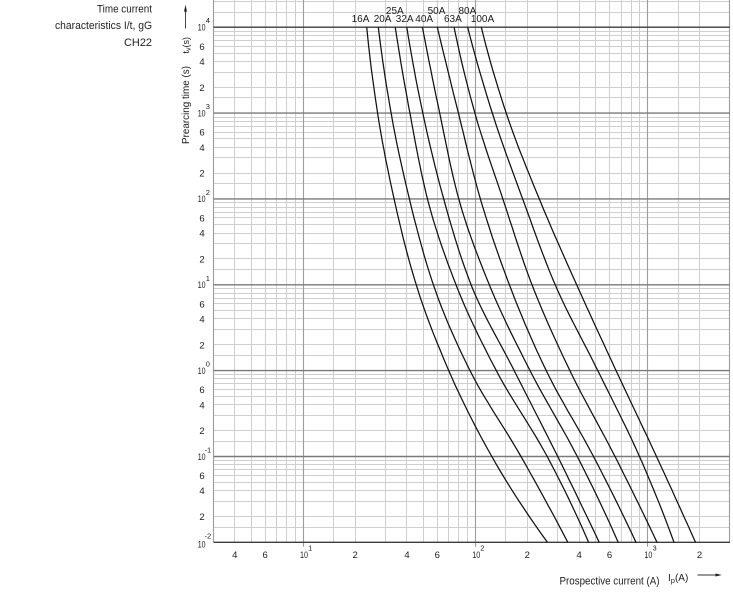 The height and width of the screenshot is (605, 733). I want to click on svg-text: 32A, so click(405, 19).